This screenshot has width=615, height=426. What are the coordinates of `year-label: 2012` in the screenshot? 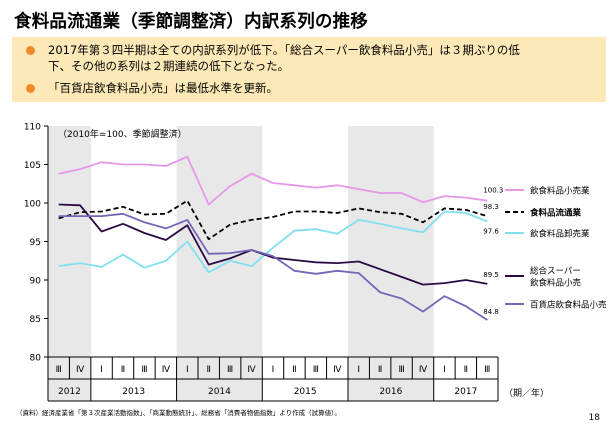 It's located at (69, 392).